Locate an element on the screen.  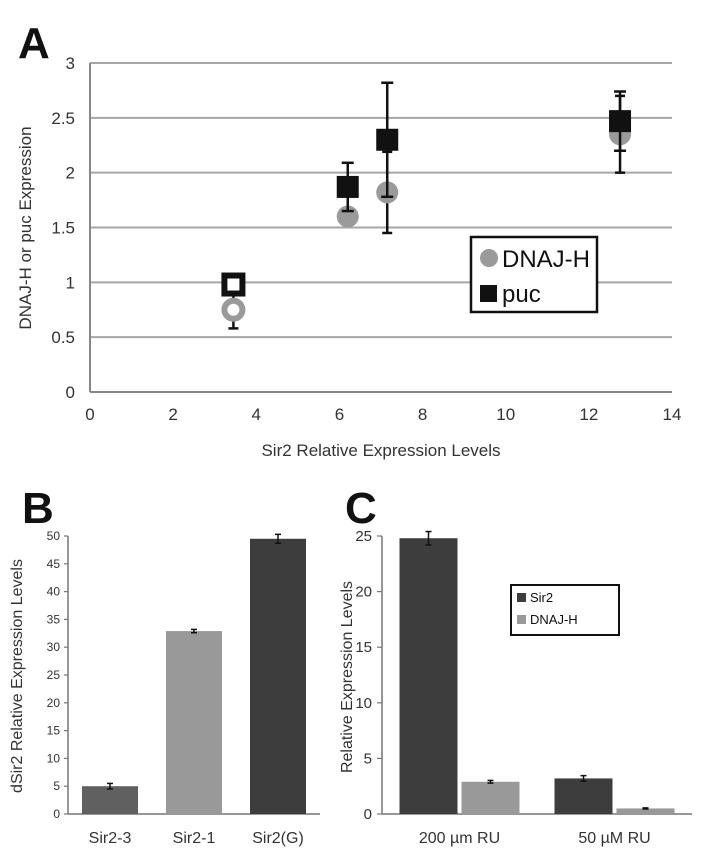
b-category-label-1: Sir2-1 is located at coordinates (194, 838).